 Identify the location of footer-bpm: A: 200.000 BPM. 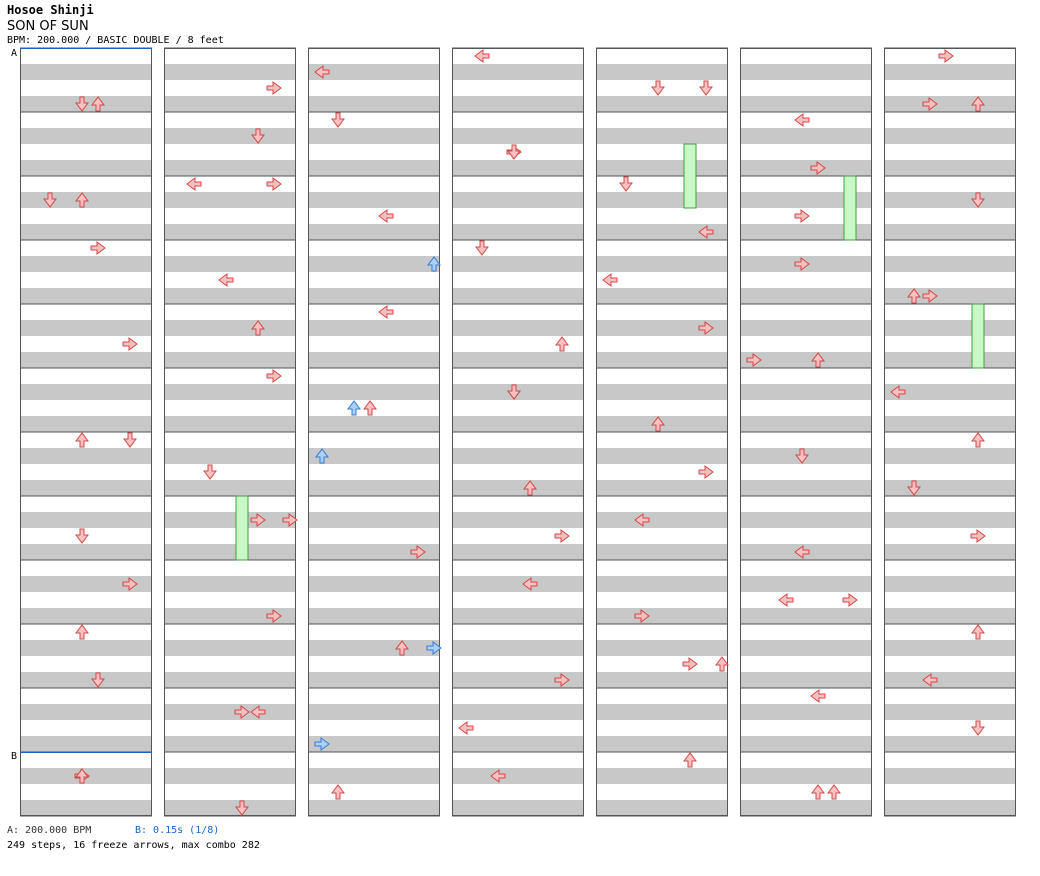
(49, 830).